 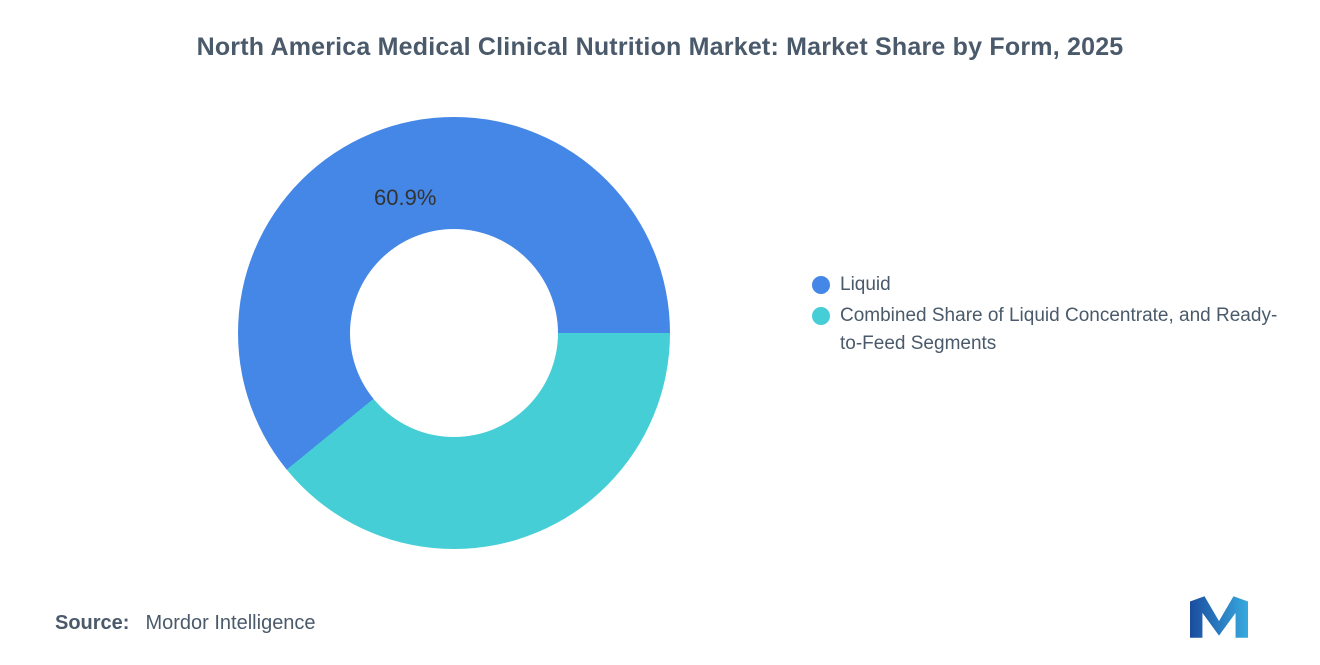 I want to click on legend-swatch-combined, so click(x=821, y=316).